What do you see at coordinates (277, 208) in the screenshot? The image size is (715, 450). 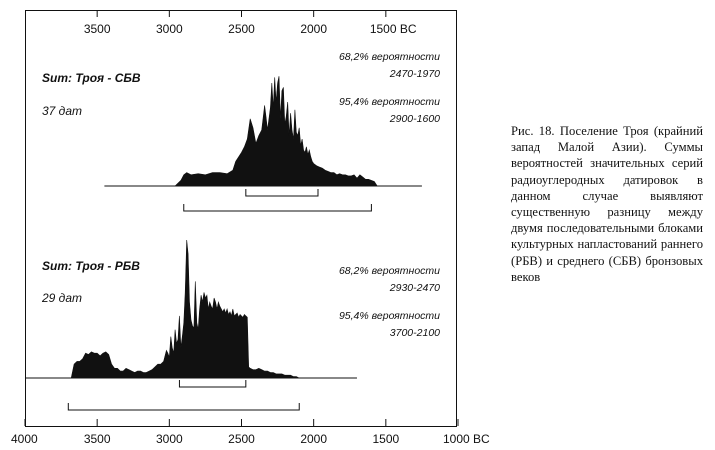 I see `panel-sbv-range95-bracket` at bounding box center [277, 208].